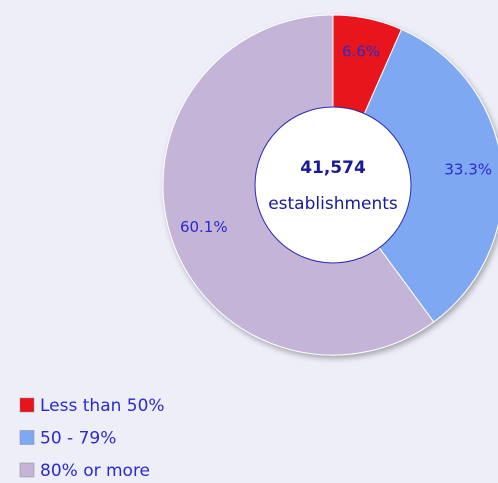  Describe the element at coordinates (361, 51) in the screenshot. I see `value-label: 6.6%` at that location.